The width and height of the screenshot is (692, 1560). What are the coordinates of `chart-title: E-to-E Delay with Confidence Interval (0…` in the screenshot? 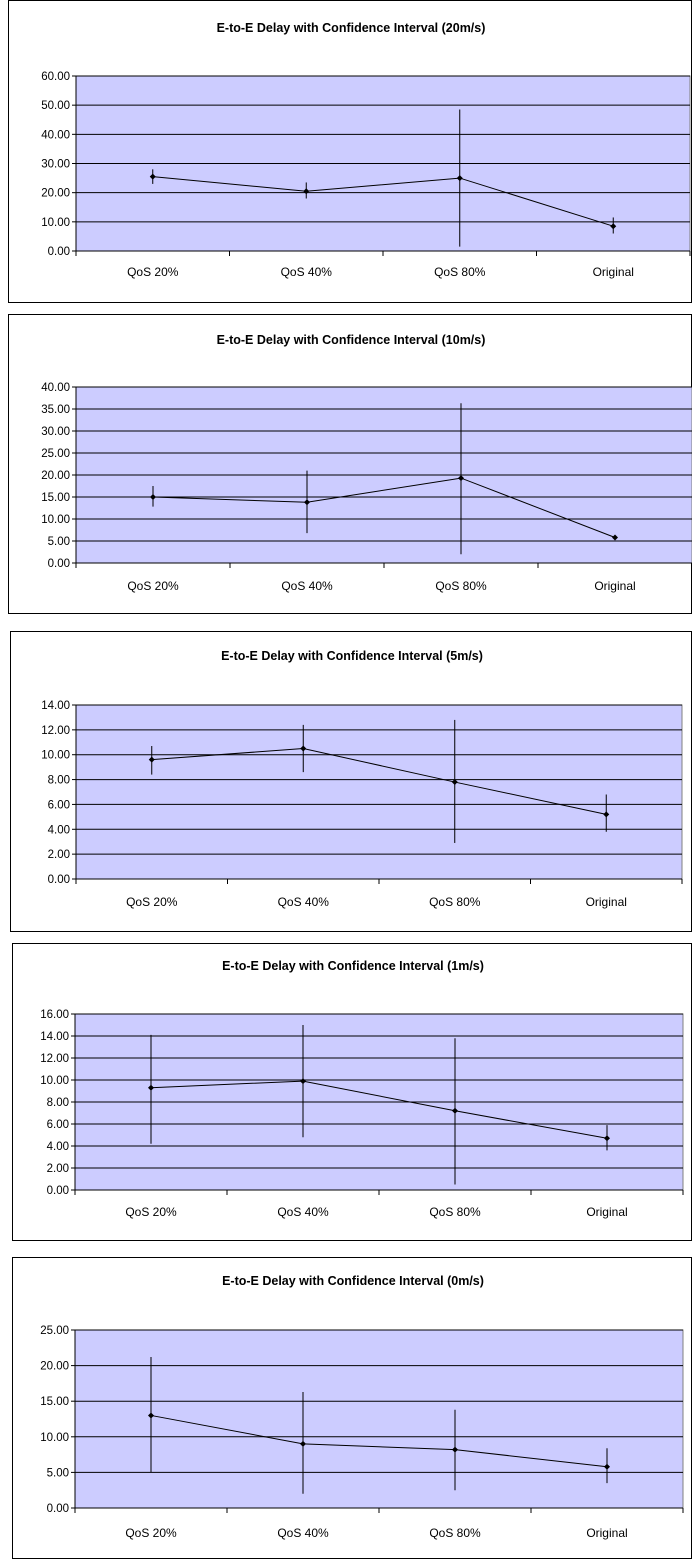 It's located at (353, 1281).